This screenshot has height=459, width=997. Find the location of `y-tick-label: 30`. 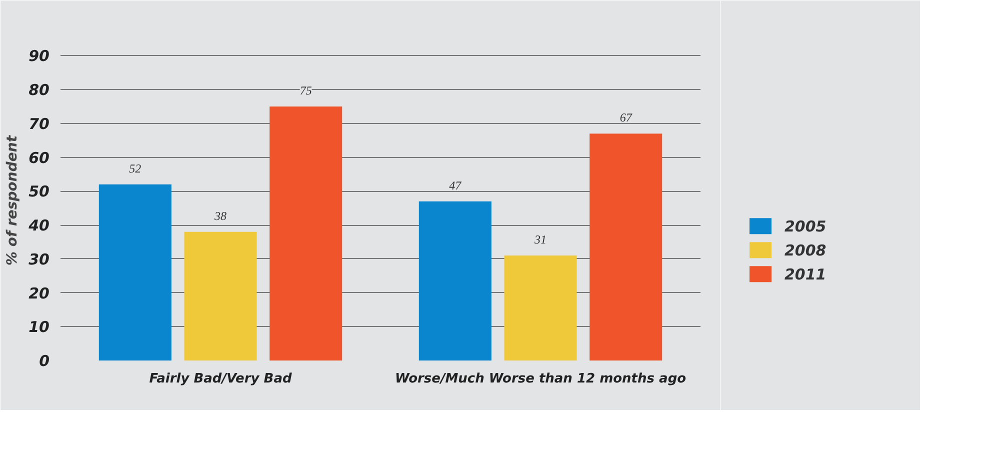

y-tick-label: 30 is located at coordinates (39, 259).